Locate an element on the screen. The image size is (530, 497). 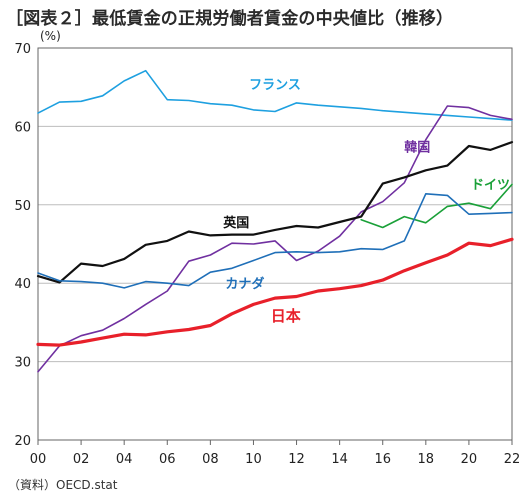
series-label: 韓国 is located at coordinates (417, 147).